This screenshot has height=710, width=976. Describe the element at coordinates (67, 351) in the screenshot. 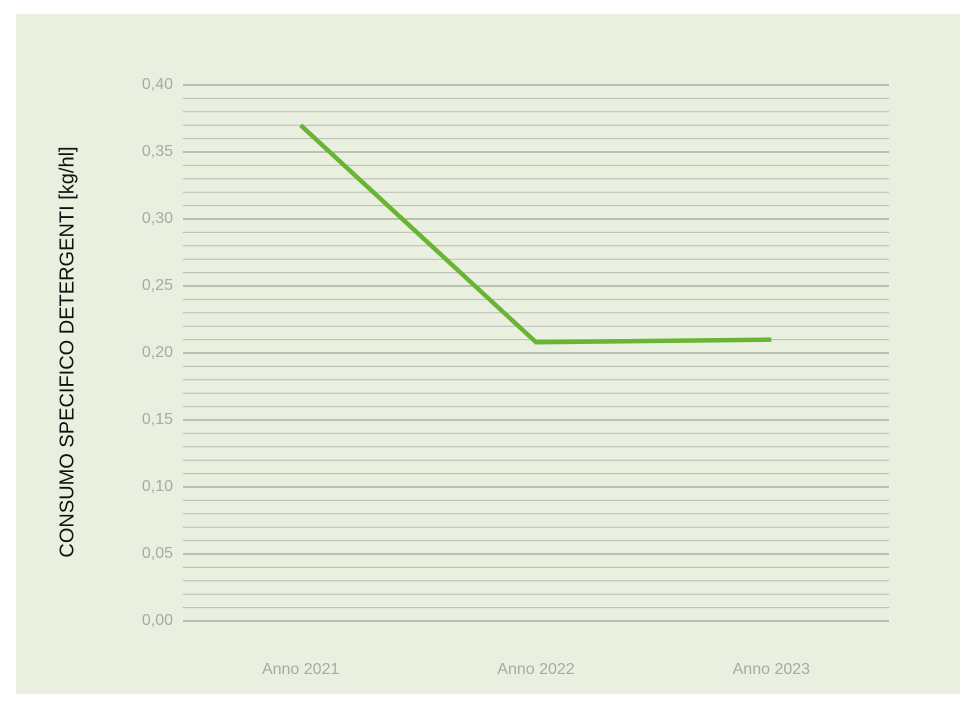

I see `y-axis-label: CONSUMO SPECIFICO DETERGENTI [kg/hl]` at that location.